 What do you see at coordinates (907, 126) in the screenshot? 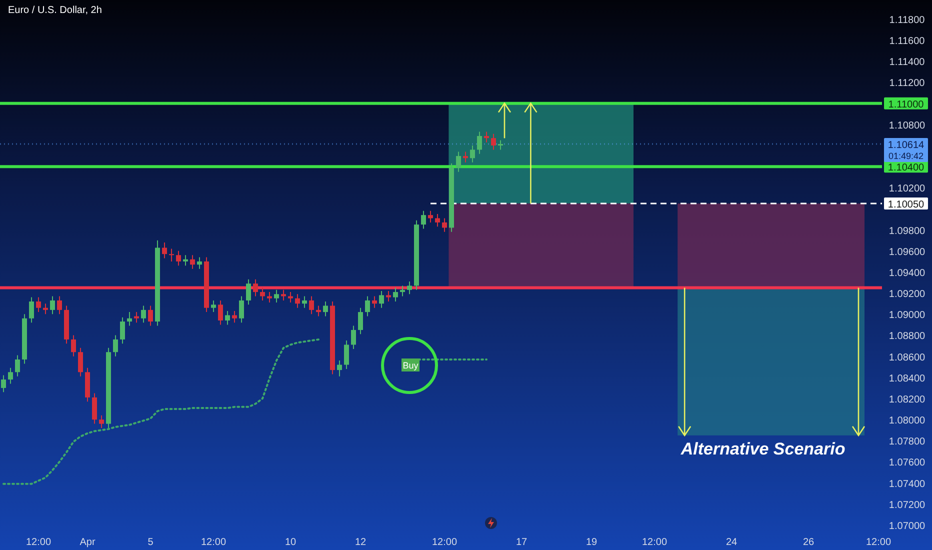
I see `y-tick-label: 1.10800` at bounding box center [907, 126].